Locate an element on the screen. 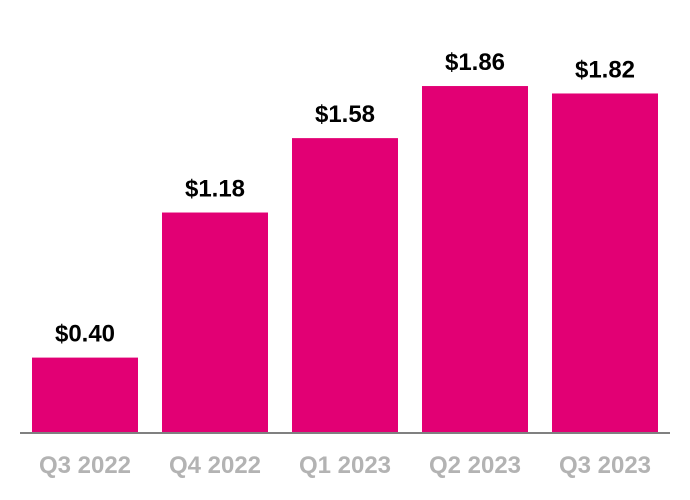 This screenshot has width=690, height=500. bar-q4-2022 is located at coordinates (215, 322).